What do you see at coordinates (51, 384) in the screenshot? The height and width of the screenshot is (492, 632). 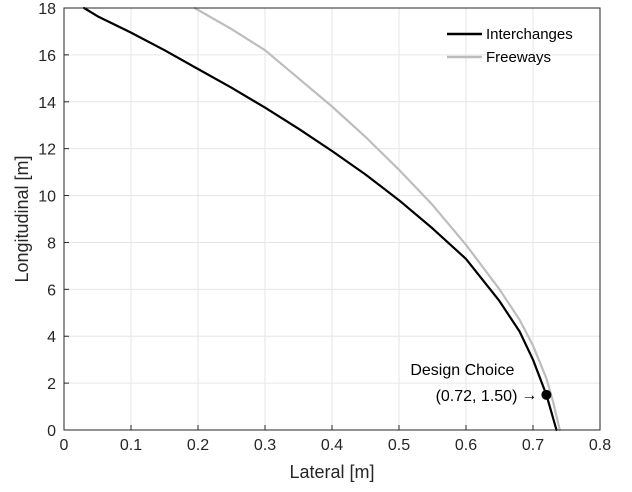 I see `y-tick-label: 2` at bounding box center [51, 384].